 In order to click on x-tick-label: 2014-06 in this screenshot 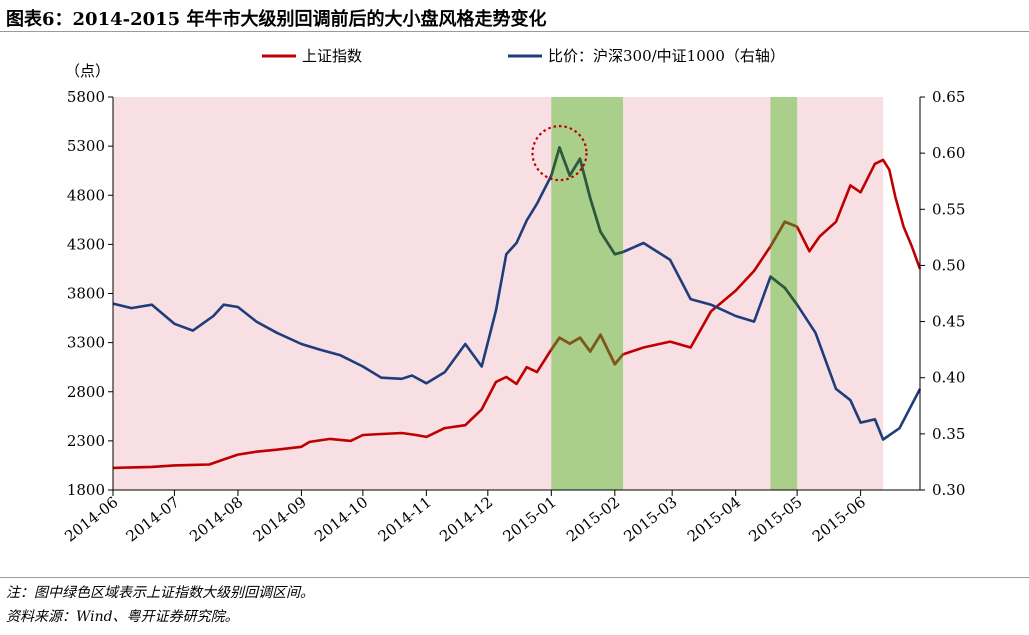, I will do `click(91, 519)`.